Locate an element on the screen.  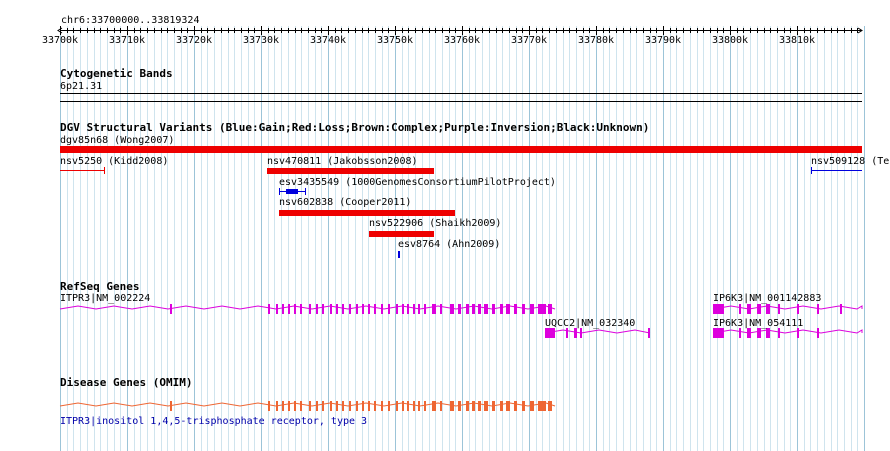
gene-ip6k3-b-introns is located at coordinates (787, 331).